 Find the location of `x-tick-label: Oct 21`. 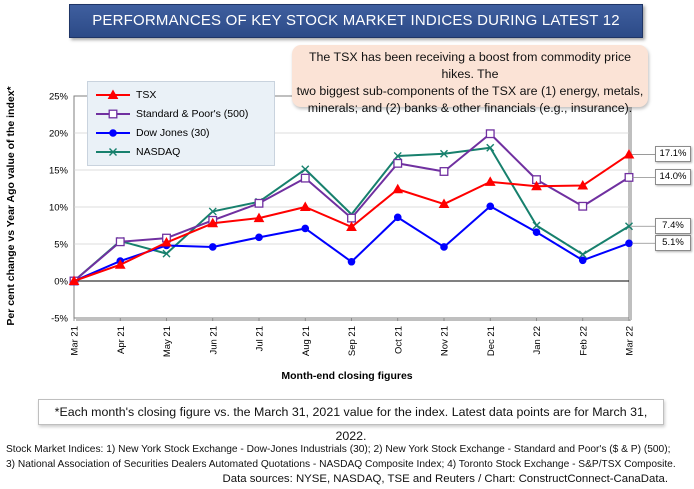

x-tick-label: Oct 21 is located at coordinates (398, 340).